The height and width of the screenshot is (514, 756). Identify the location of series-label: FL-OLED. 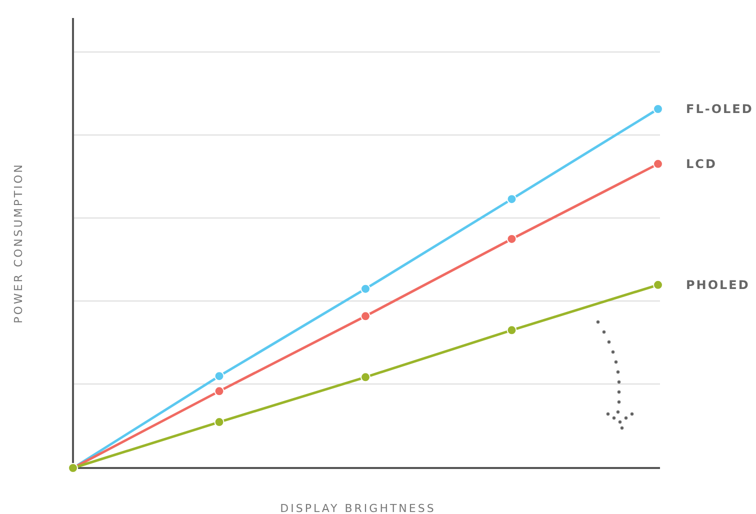
(720, 109).